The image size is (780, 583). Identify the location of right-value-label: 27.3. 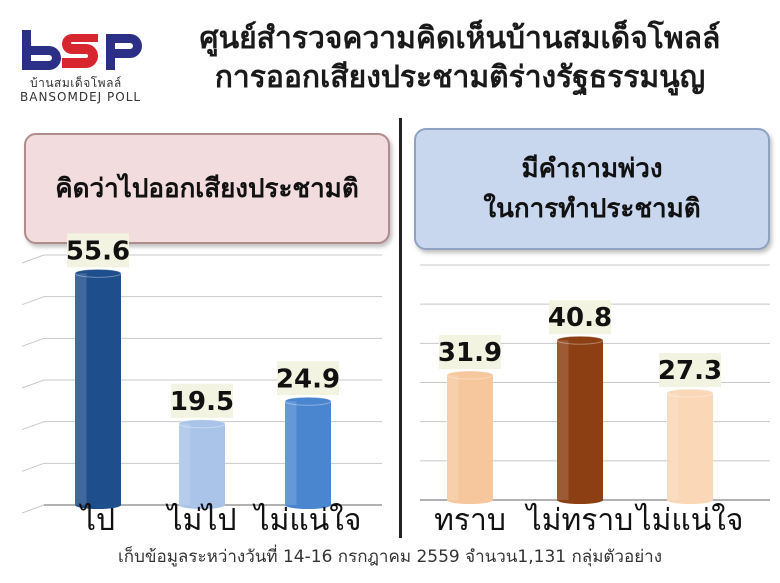
(690, 371).